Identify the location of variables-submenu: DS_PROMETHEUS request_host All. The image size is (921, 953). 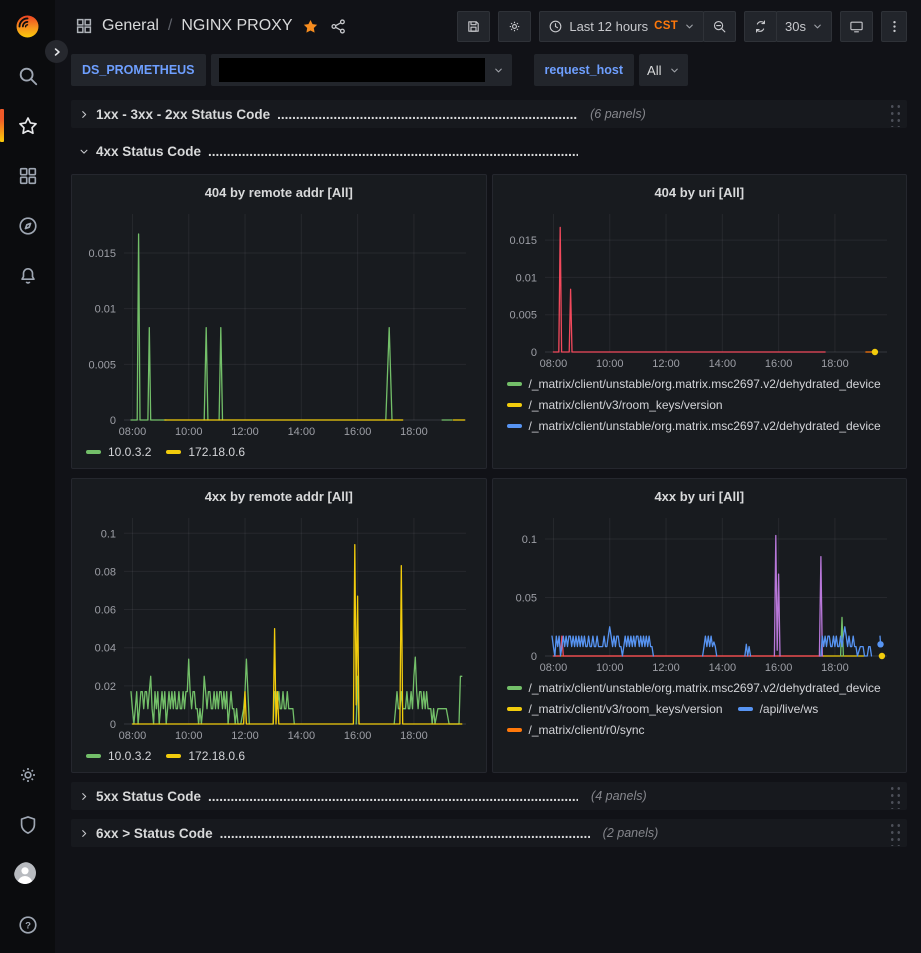
(488, 74).